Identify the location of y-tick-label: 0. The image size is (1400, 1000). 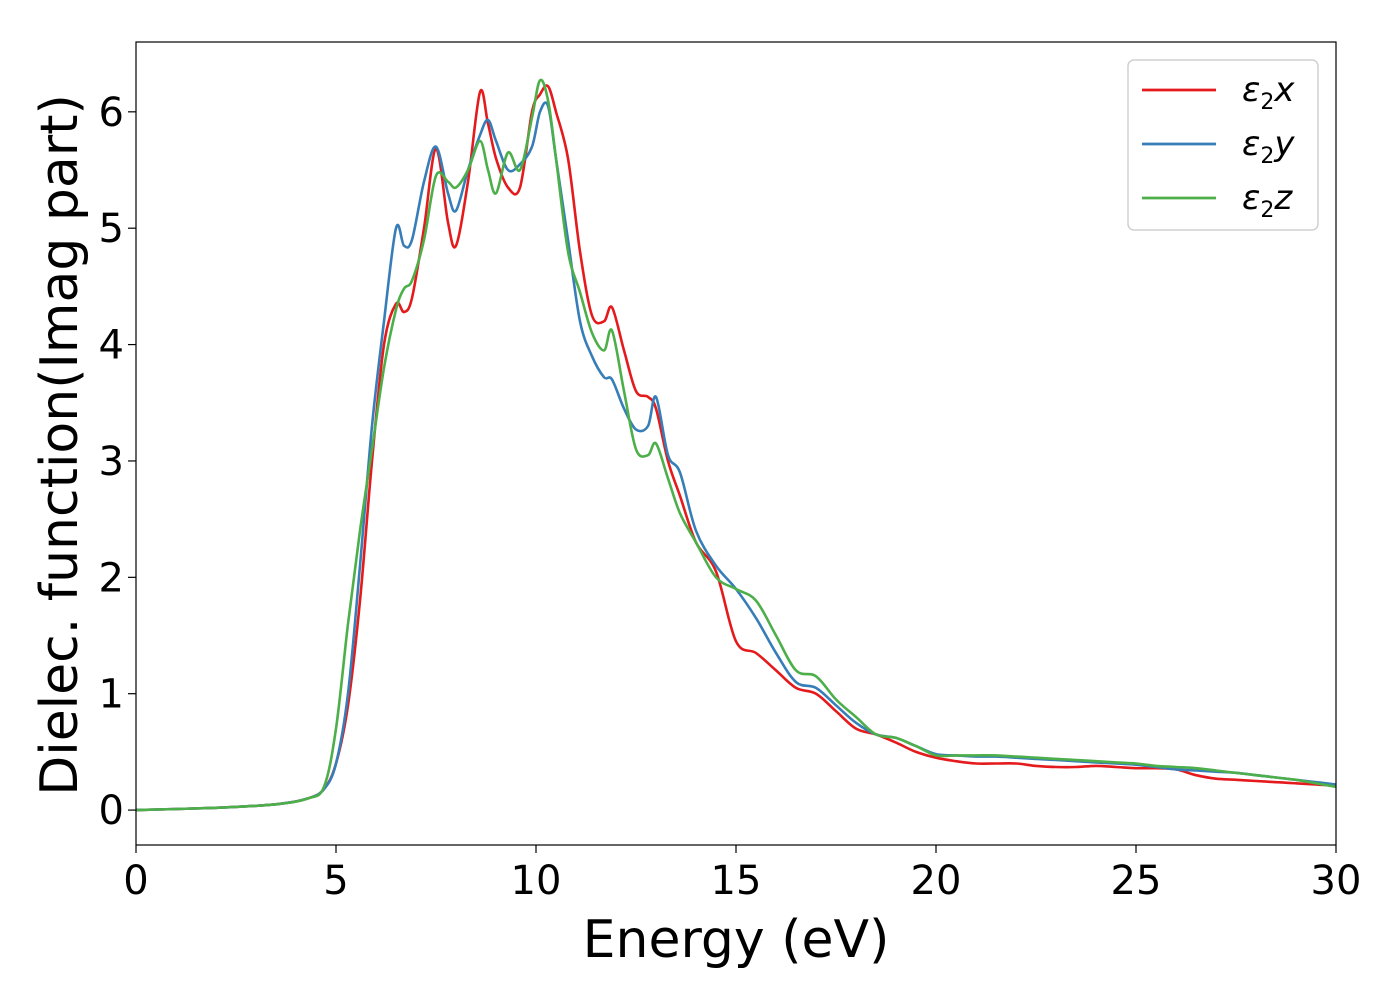
(111, 811).